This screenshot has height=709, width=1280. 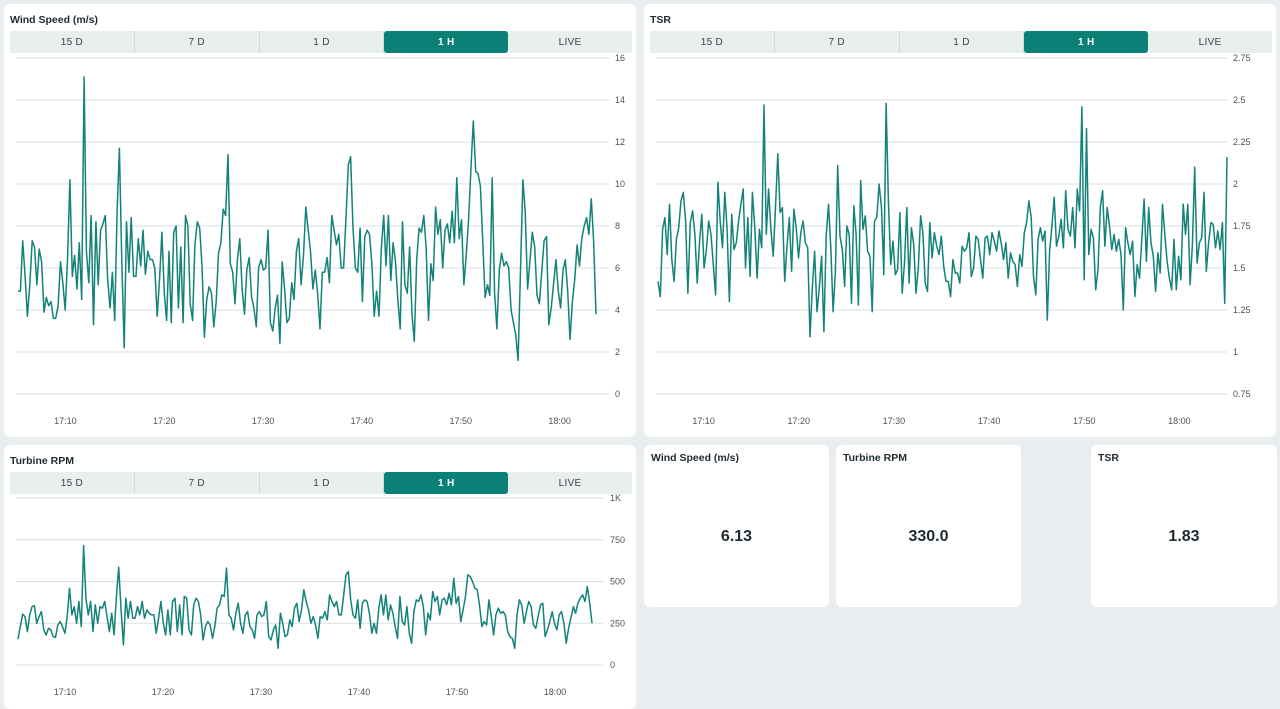 I want to click on y-tick-label: 750, so click(x=617, y=540).